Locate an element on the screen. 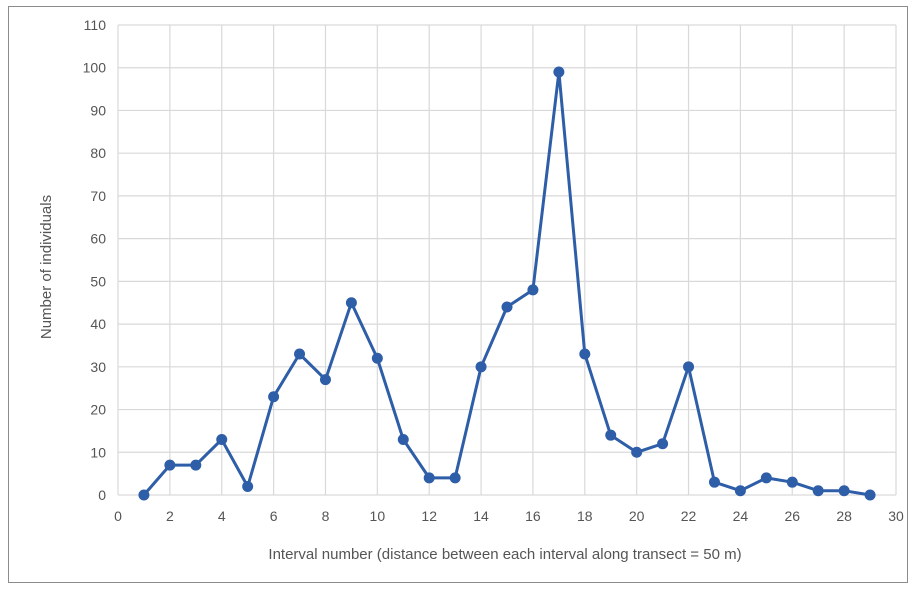  y-tick-label: 60 is located at coordinates (98, 239).